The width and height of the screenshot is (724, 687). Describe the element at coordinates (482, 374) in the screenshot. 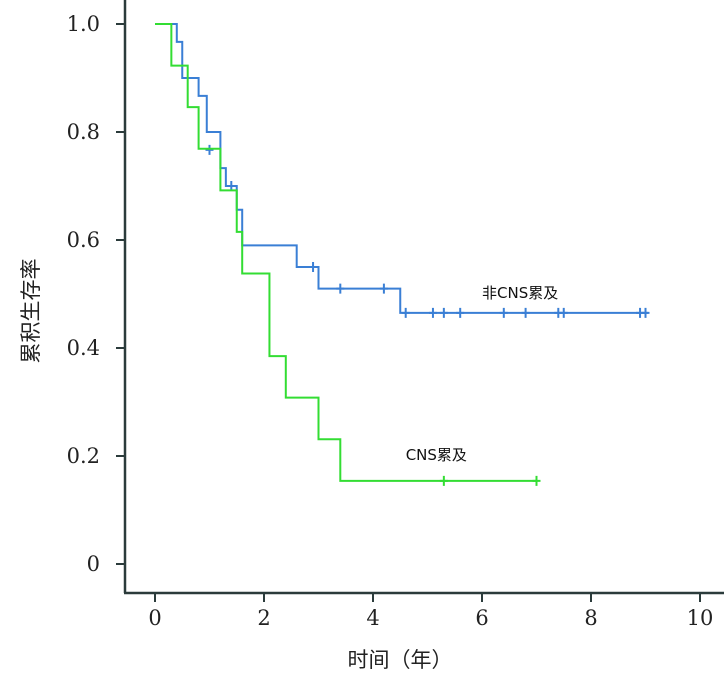

I see `annotation-layer: 非CNS累及 CNS累及` at that location.